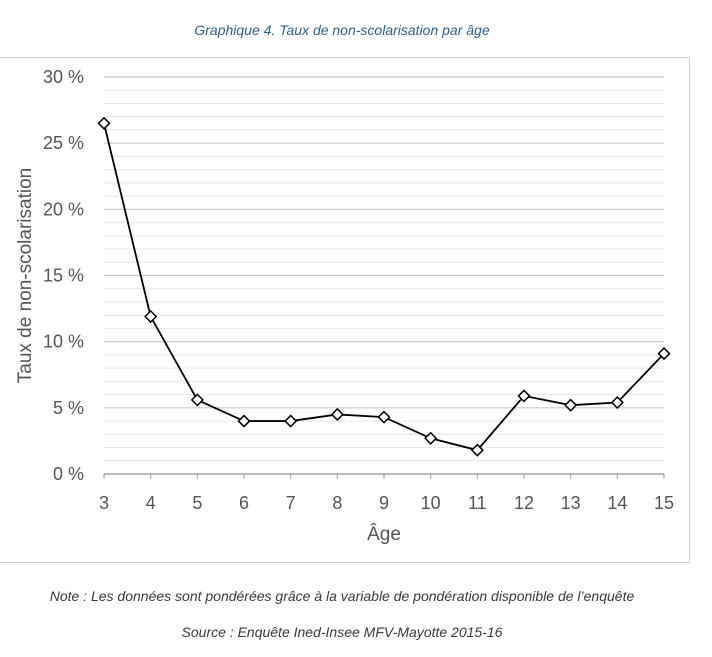 This screenshot has width=712, height=657. Describe the element at coordinates (104, 503) in the screenshot. I see `x-tick-label: 3` at that location.